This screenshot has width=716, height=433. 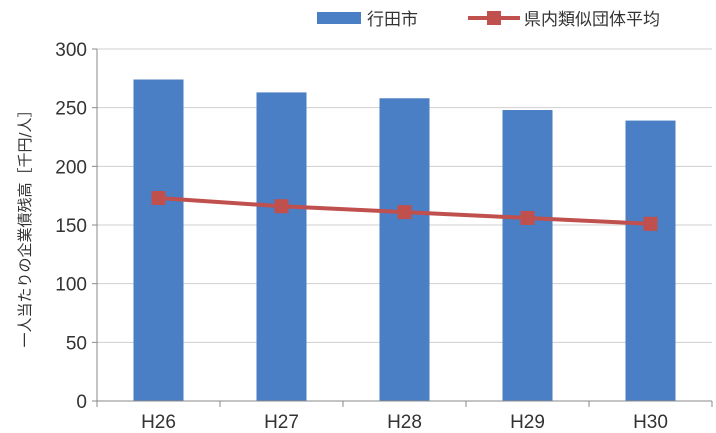 I want to click on bar-H30, so click(x=650, y=260).